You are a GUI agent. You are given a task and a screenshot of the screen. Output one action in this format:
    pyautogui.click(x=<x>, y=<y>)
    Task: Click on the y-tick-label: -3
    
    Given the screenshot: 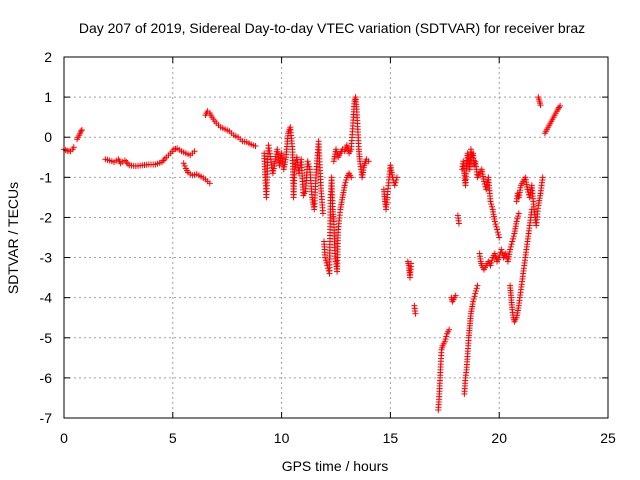 What is the action you would take?
    pyautogui.click(x=46, y=258)
    